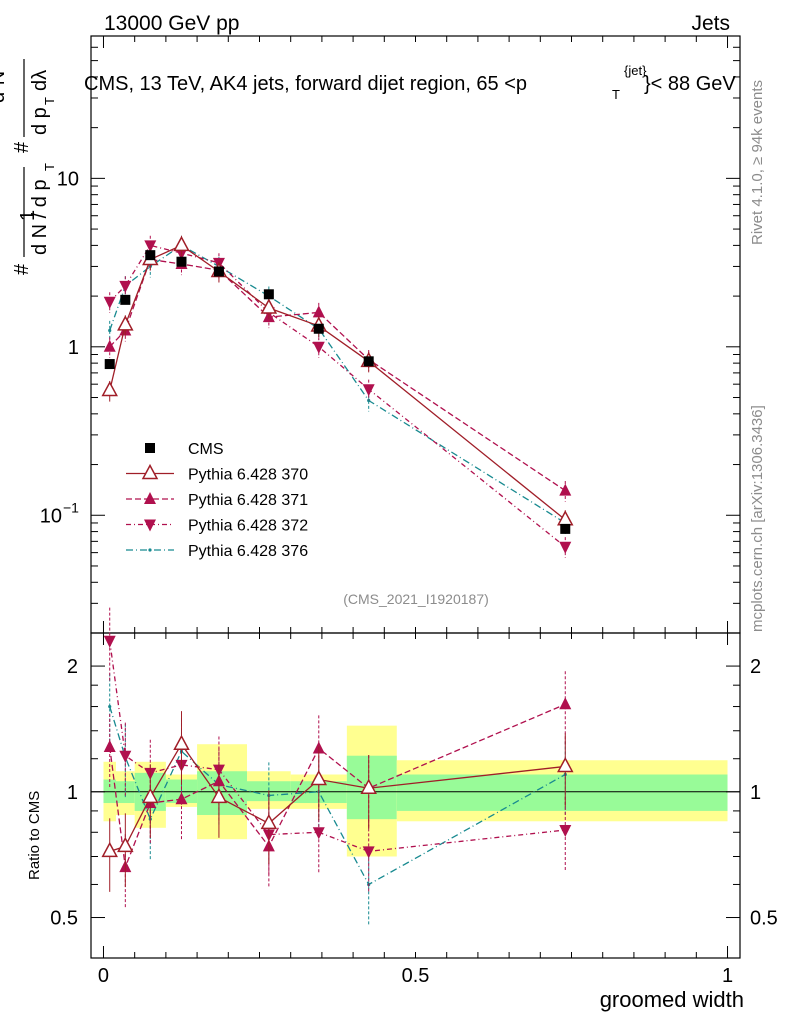  I want to click on energy-label: 13000 GeV pp, so click(171, 23).